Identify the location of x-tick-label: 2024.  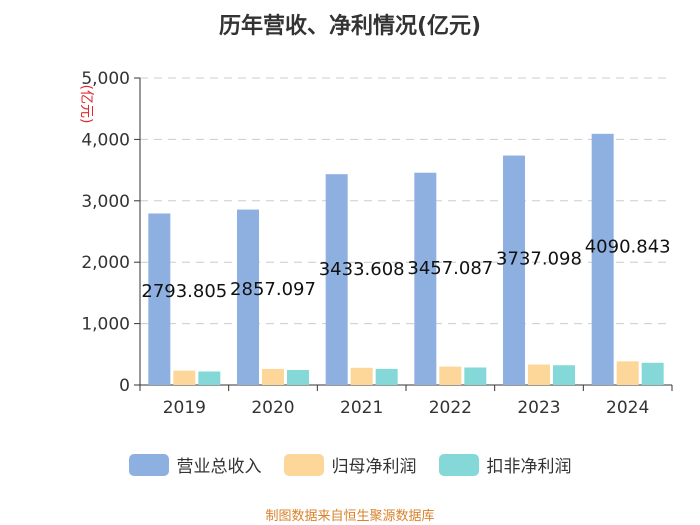
(627, 408).